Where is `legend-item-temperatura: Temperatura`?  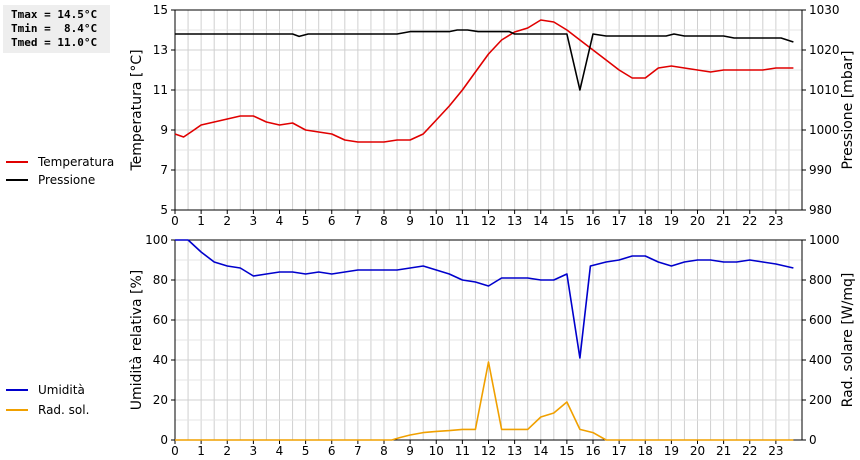
legend-item-temperatura: Temperatura is located at coordinates (60, 162).